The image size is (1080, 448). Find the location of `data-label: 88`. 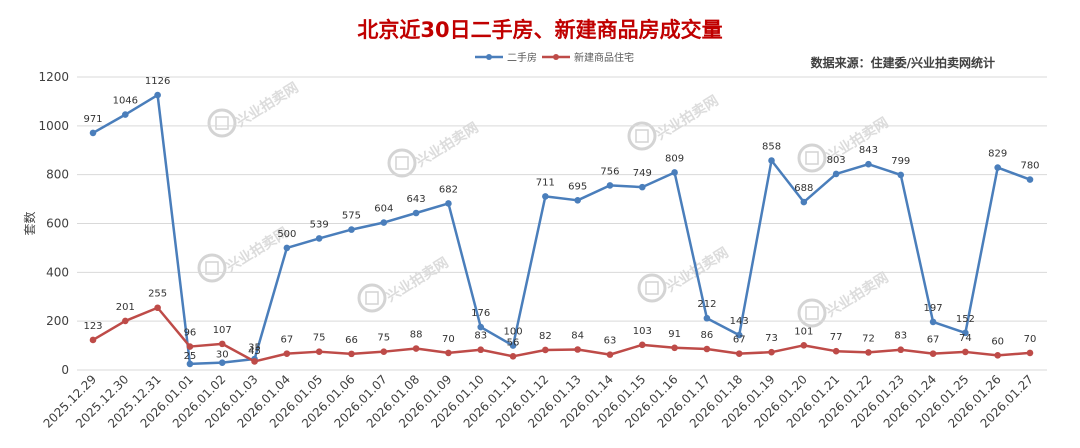

data-label: 88 is located at coordinates (416, 335).